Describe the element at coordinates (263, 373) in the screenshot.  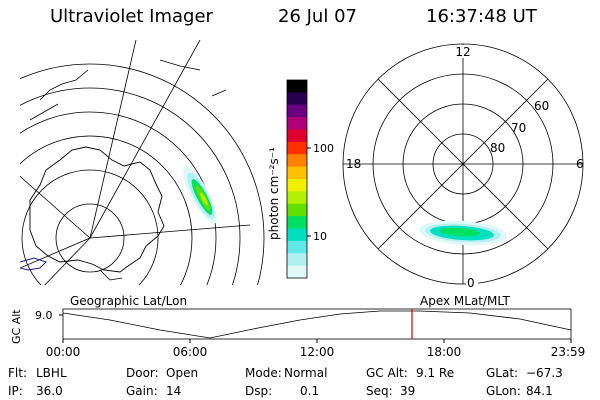
I see `mode-label: Mode:` at that location.